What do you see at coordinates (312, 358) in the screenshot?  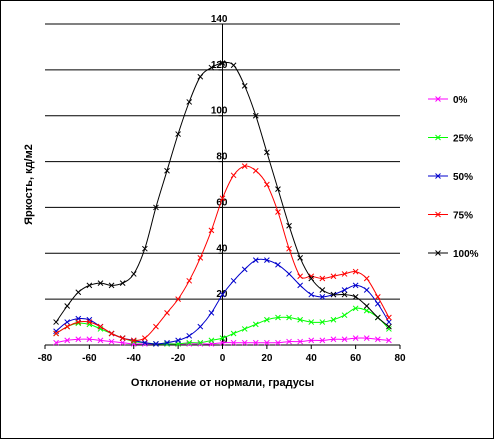 I see `x-tick-label: 40` at bounding box center [312, 358].